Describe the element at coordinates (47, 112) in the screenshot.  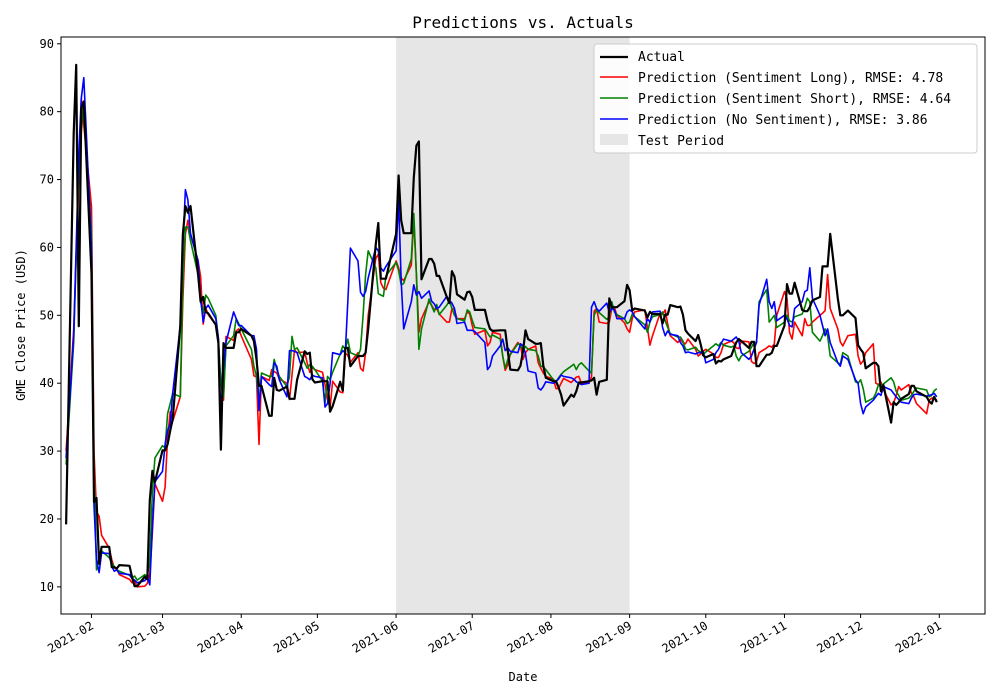
I see `y-tick-label: 80` at that location.